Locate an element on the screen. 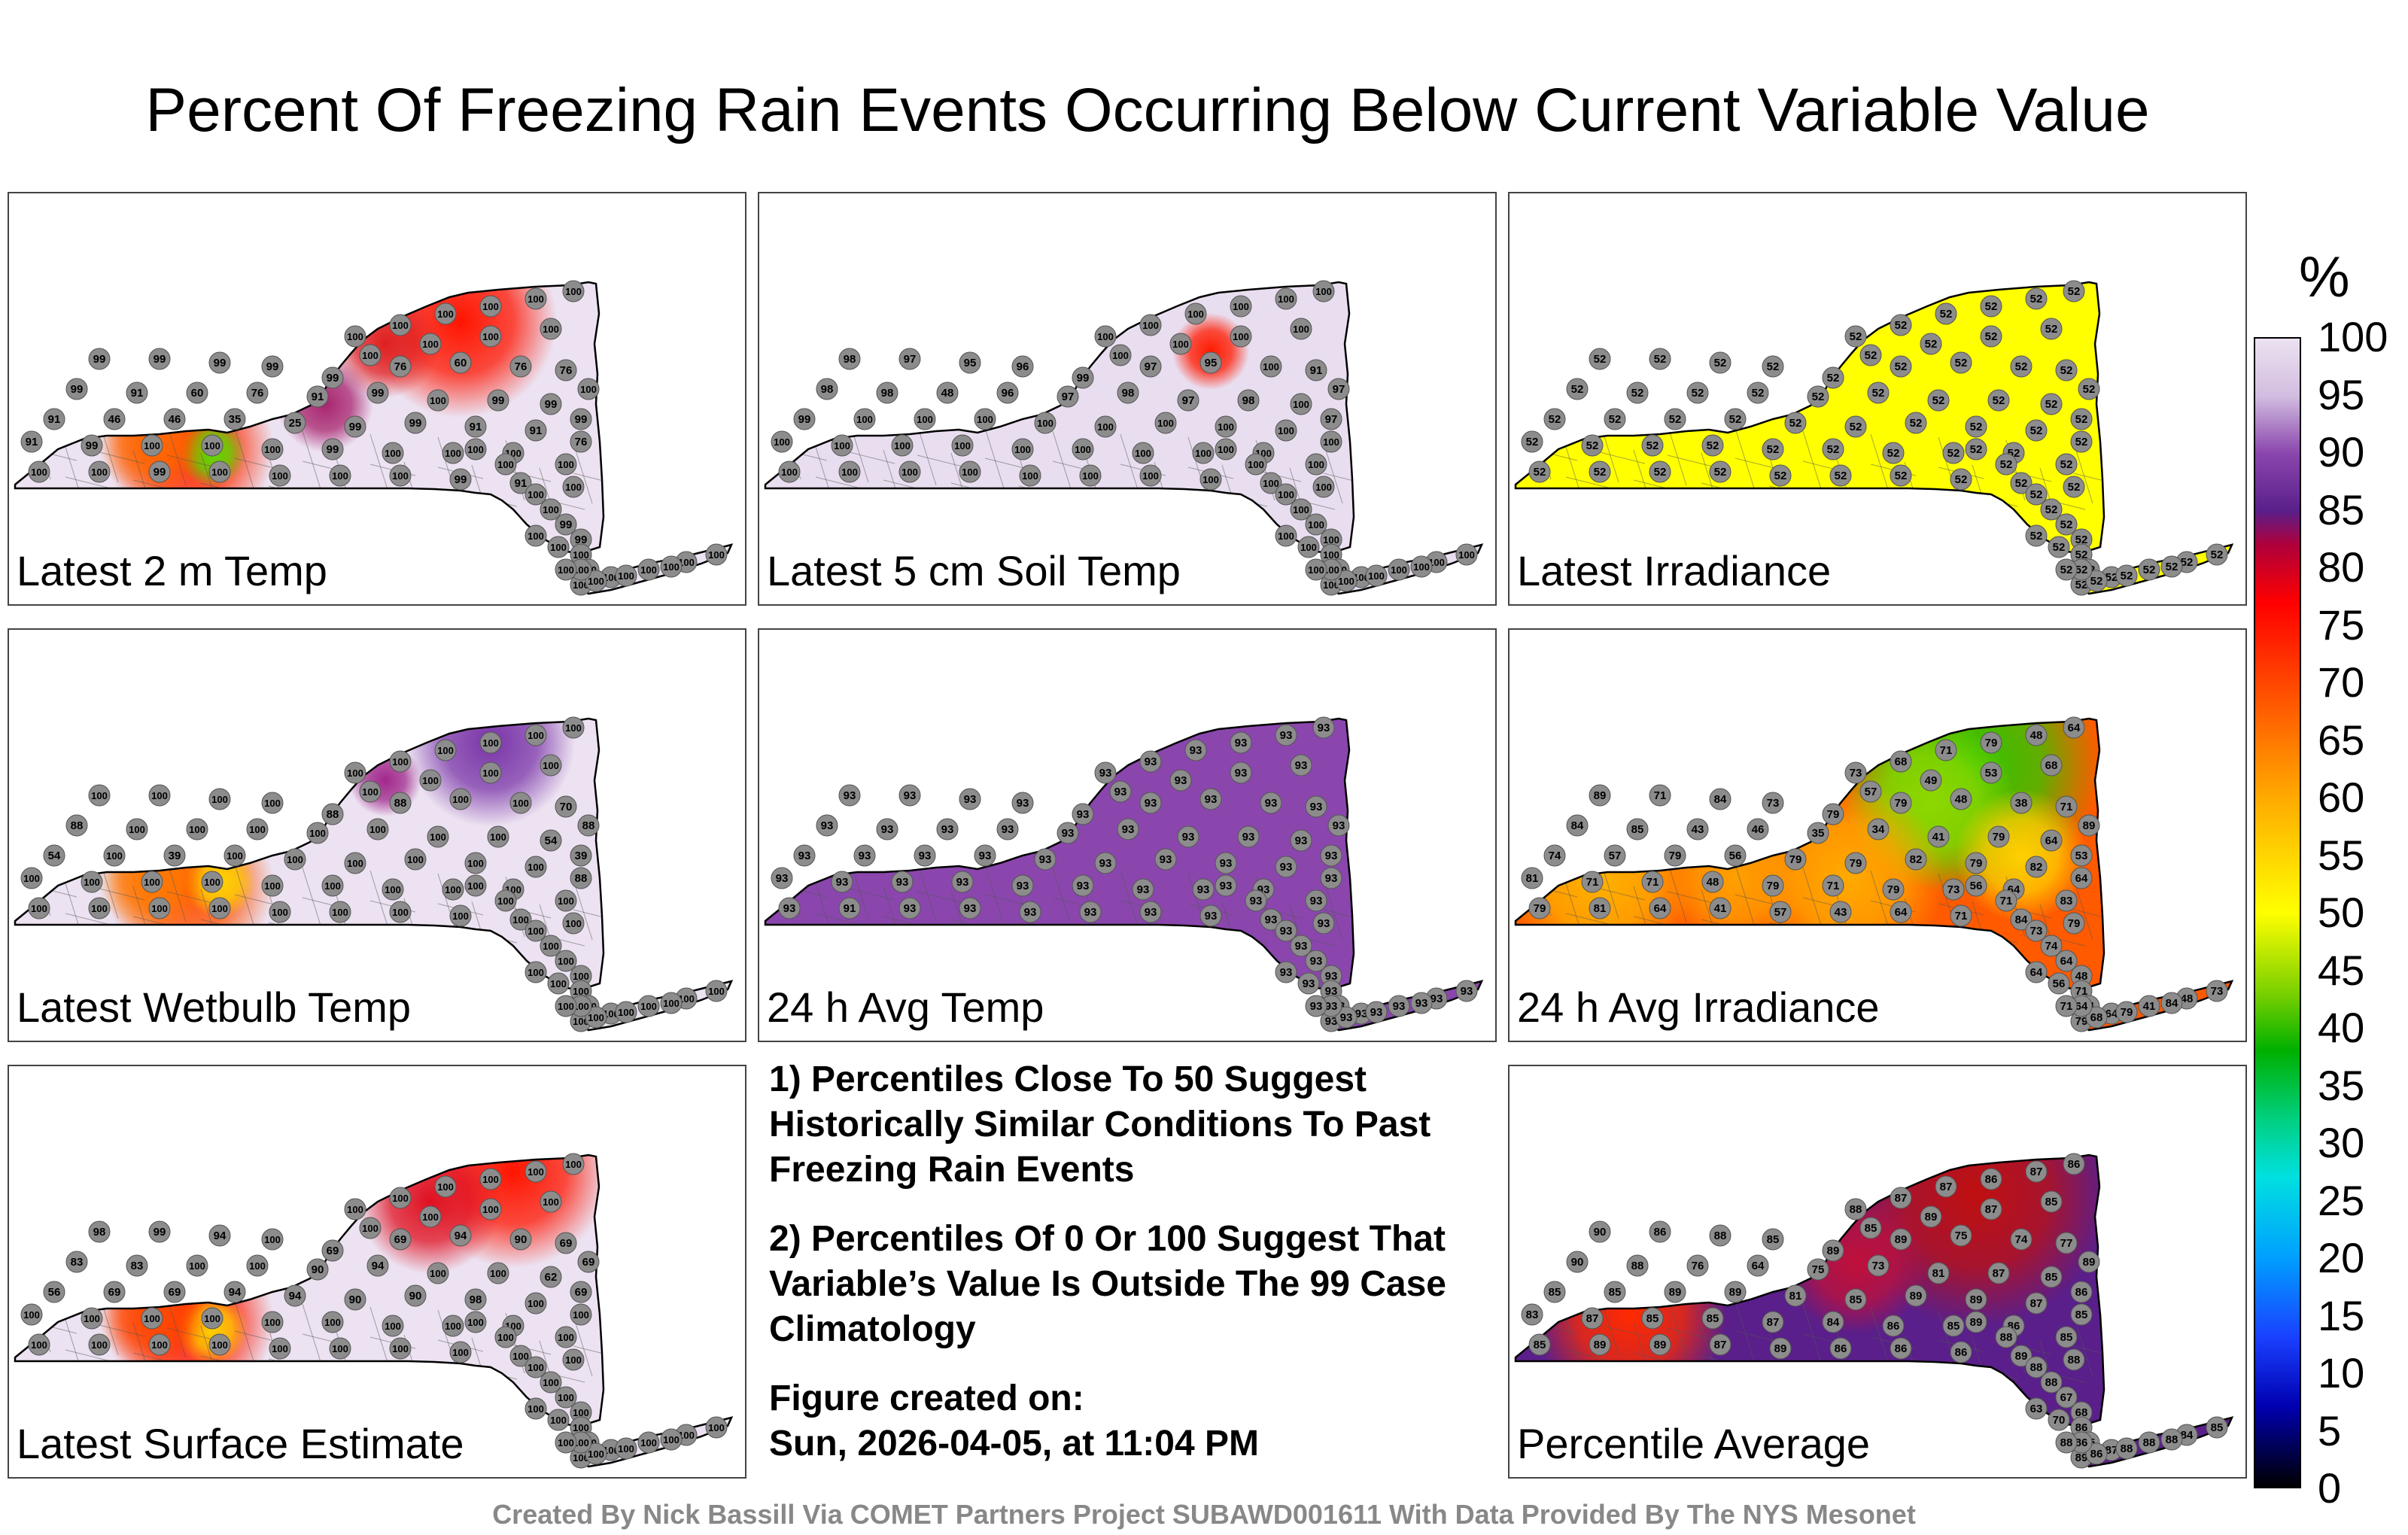 The height and width of the screenshot is (1535, 2408). station-marker: 97 is located at coordinates (1068, 396).